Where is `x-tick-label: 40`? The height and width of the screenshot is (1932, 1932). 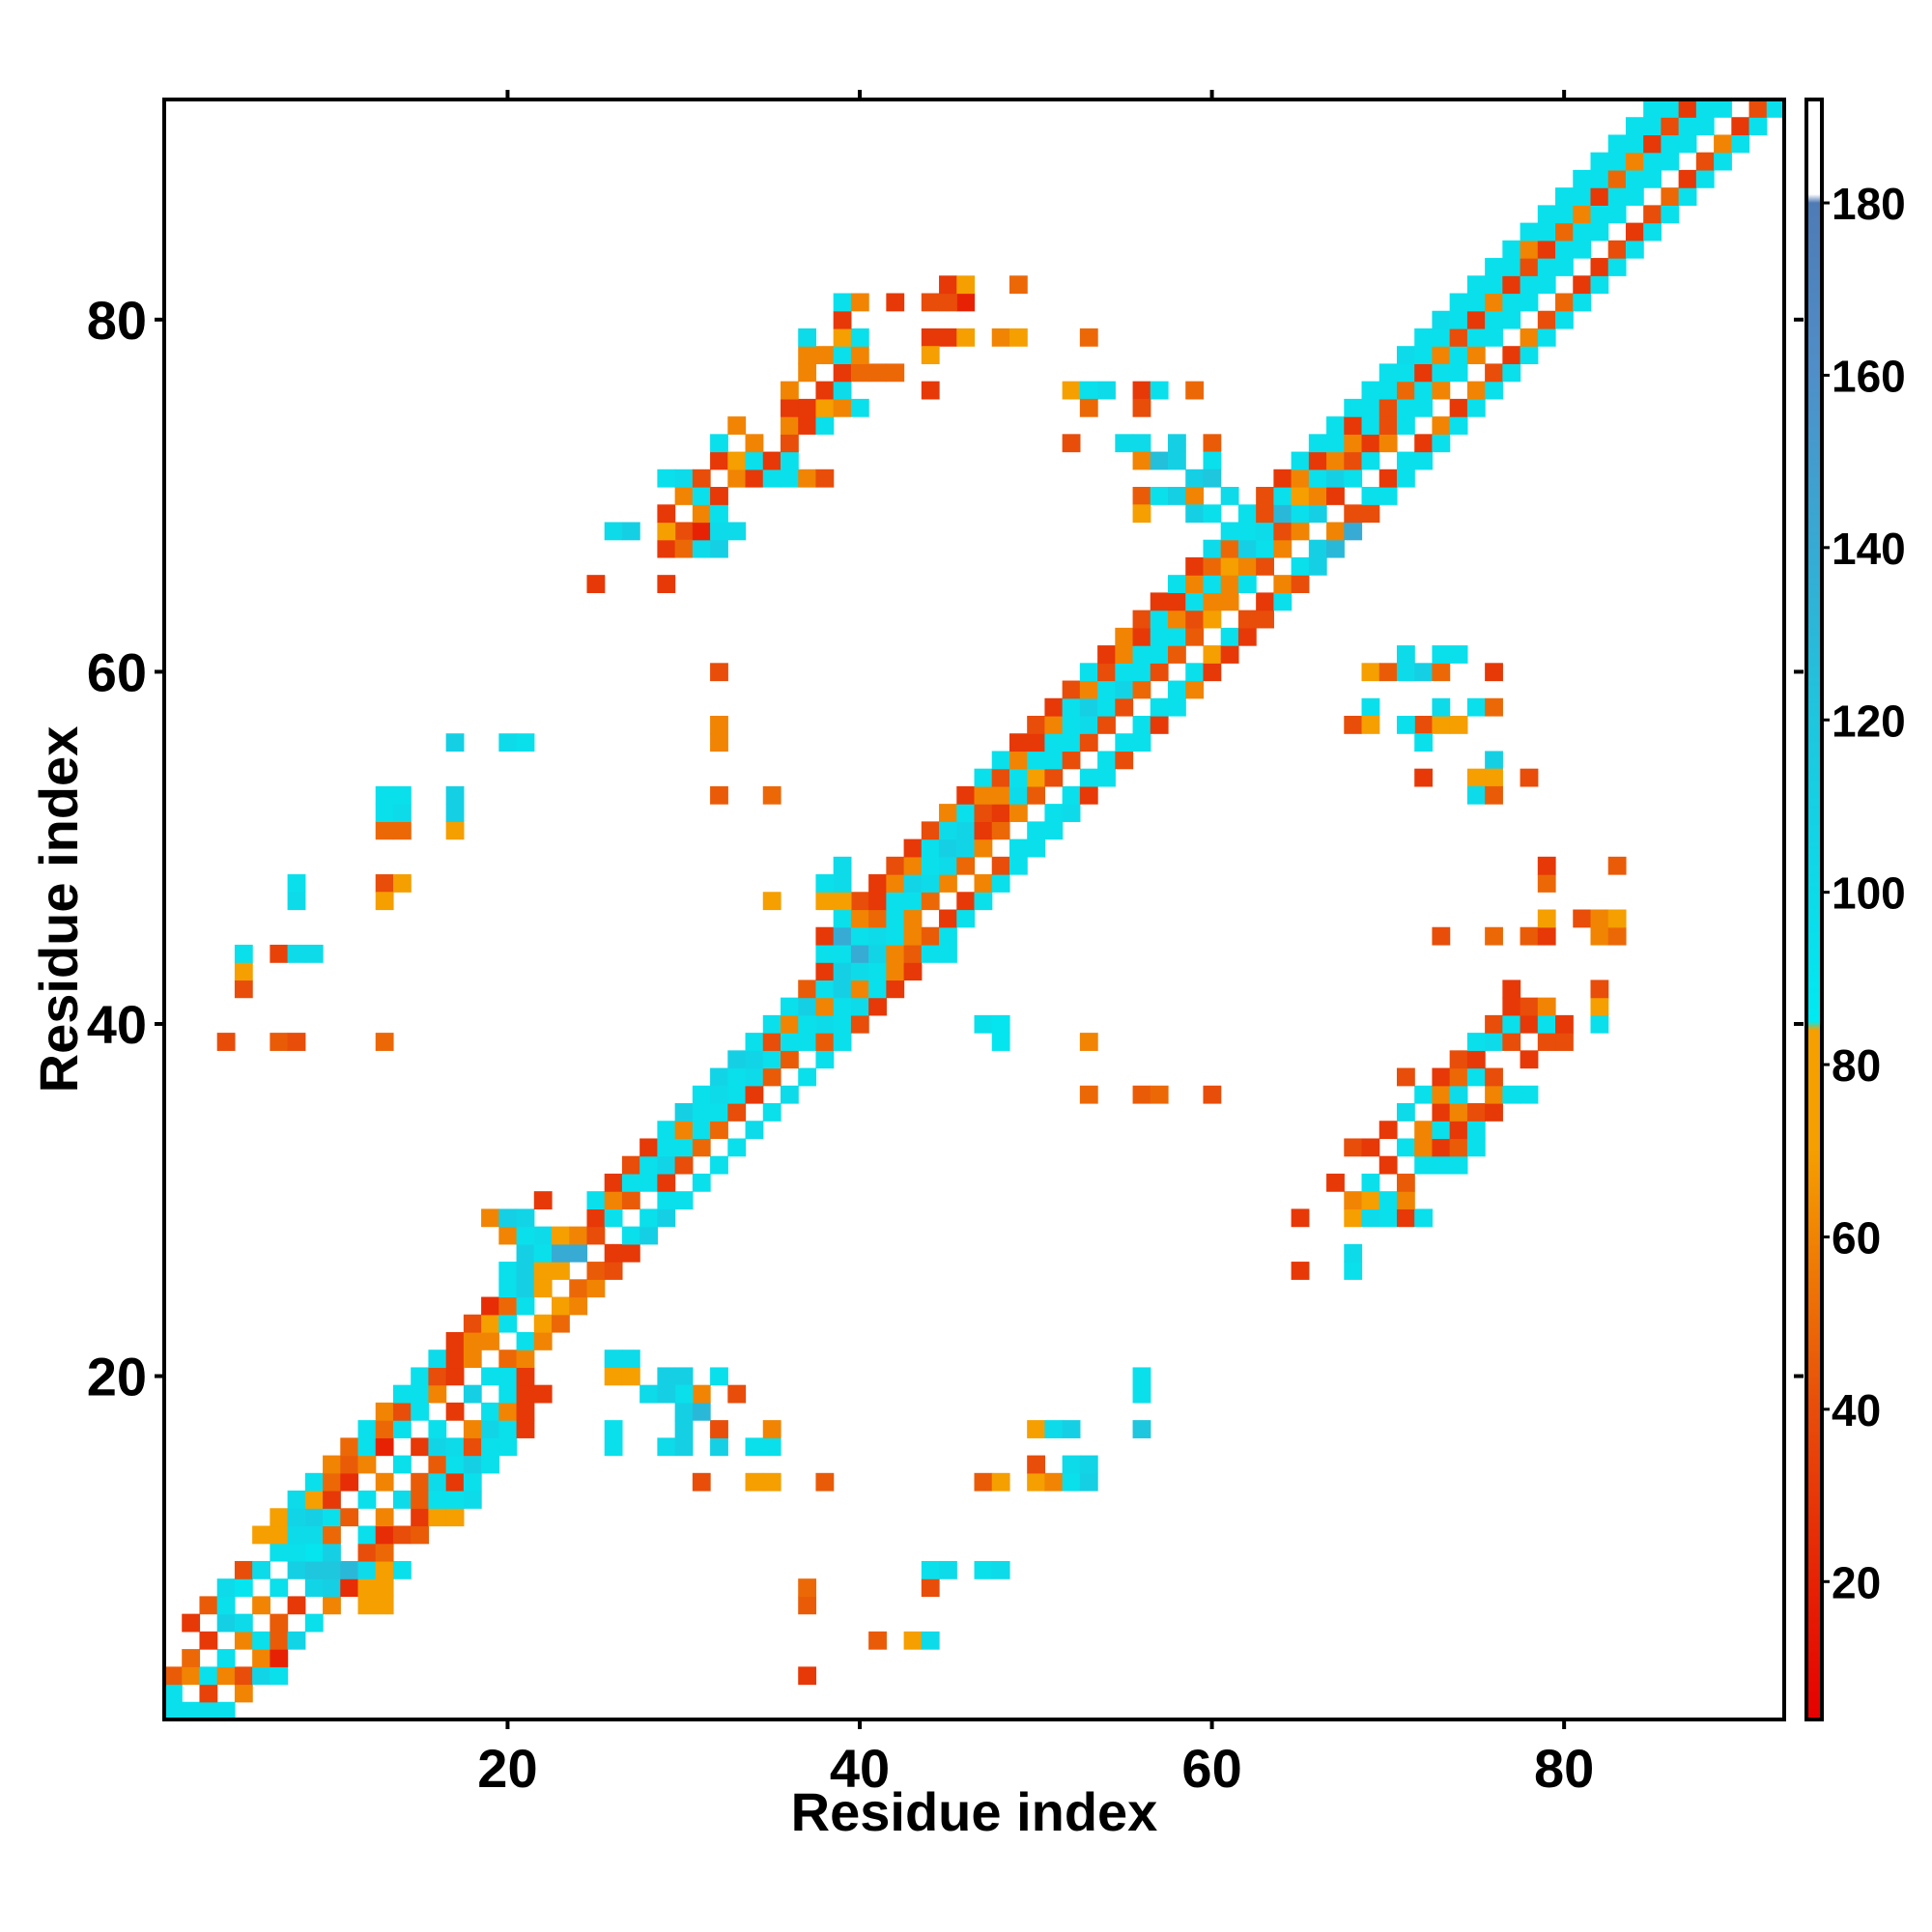
x-tick-label: 40 is located at coordinates (860, 1768).